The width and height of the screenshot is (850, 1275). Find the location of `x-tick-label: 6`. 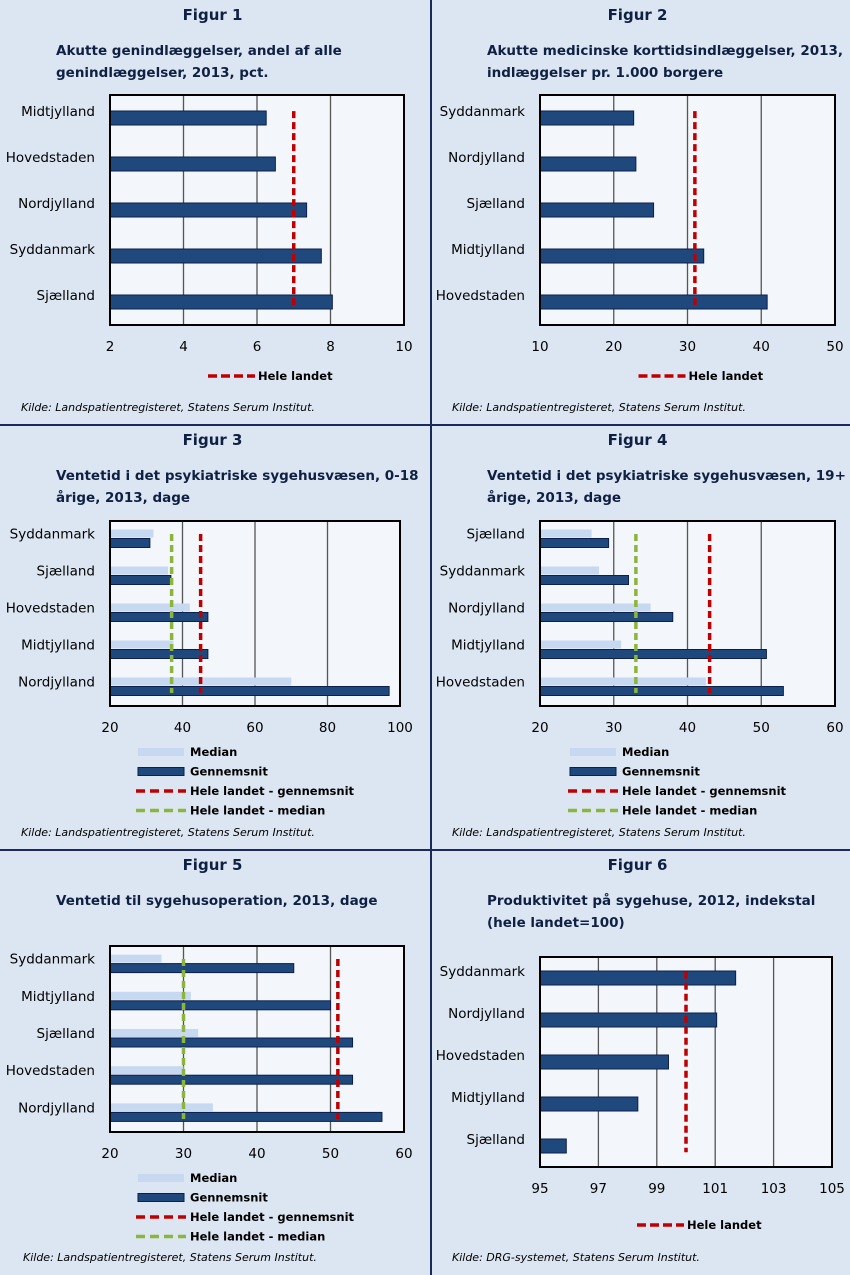

x-tick-label: 6 is located at coordinates (257, 347).